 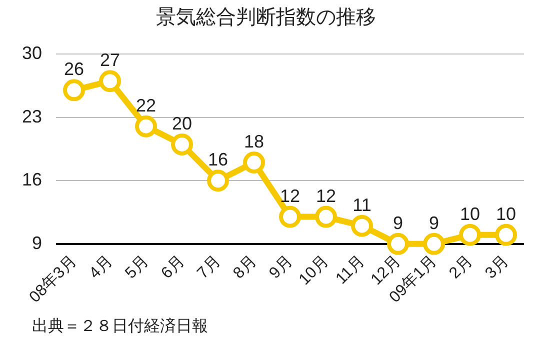 I want to click on x-tick-label: 3月, so click(x=497, y=267).